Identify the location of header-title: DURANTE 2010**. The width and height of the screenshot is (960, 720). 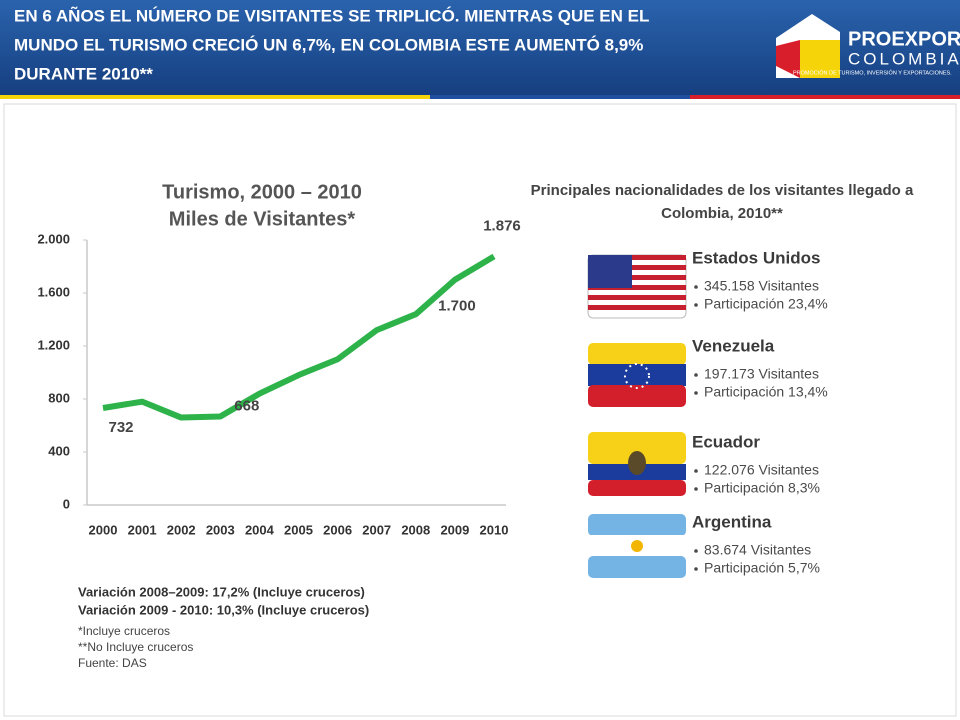
(83, 73).